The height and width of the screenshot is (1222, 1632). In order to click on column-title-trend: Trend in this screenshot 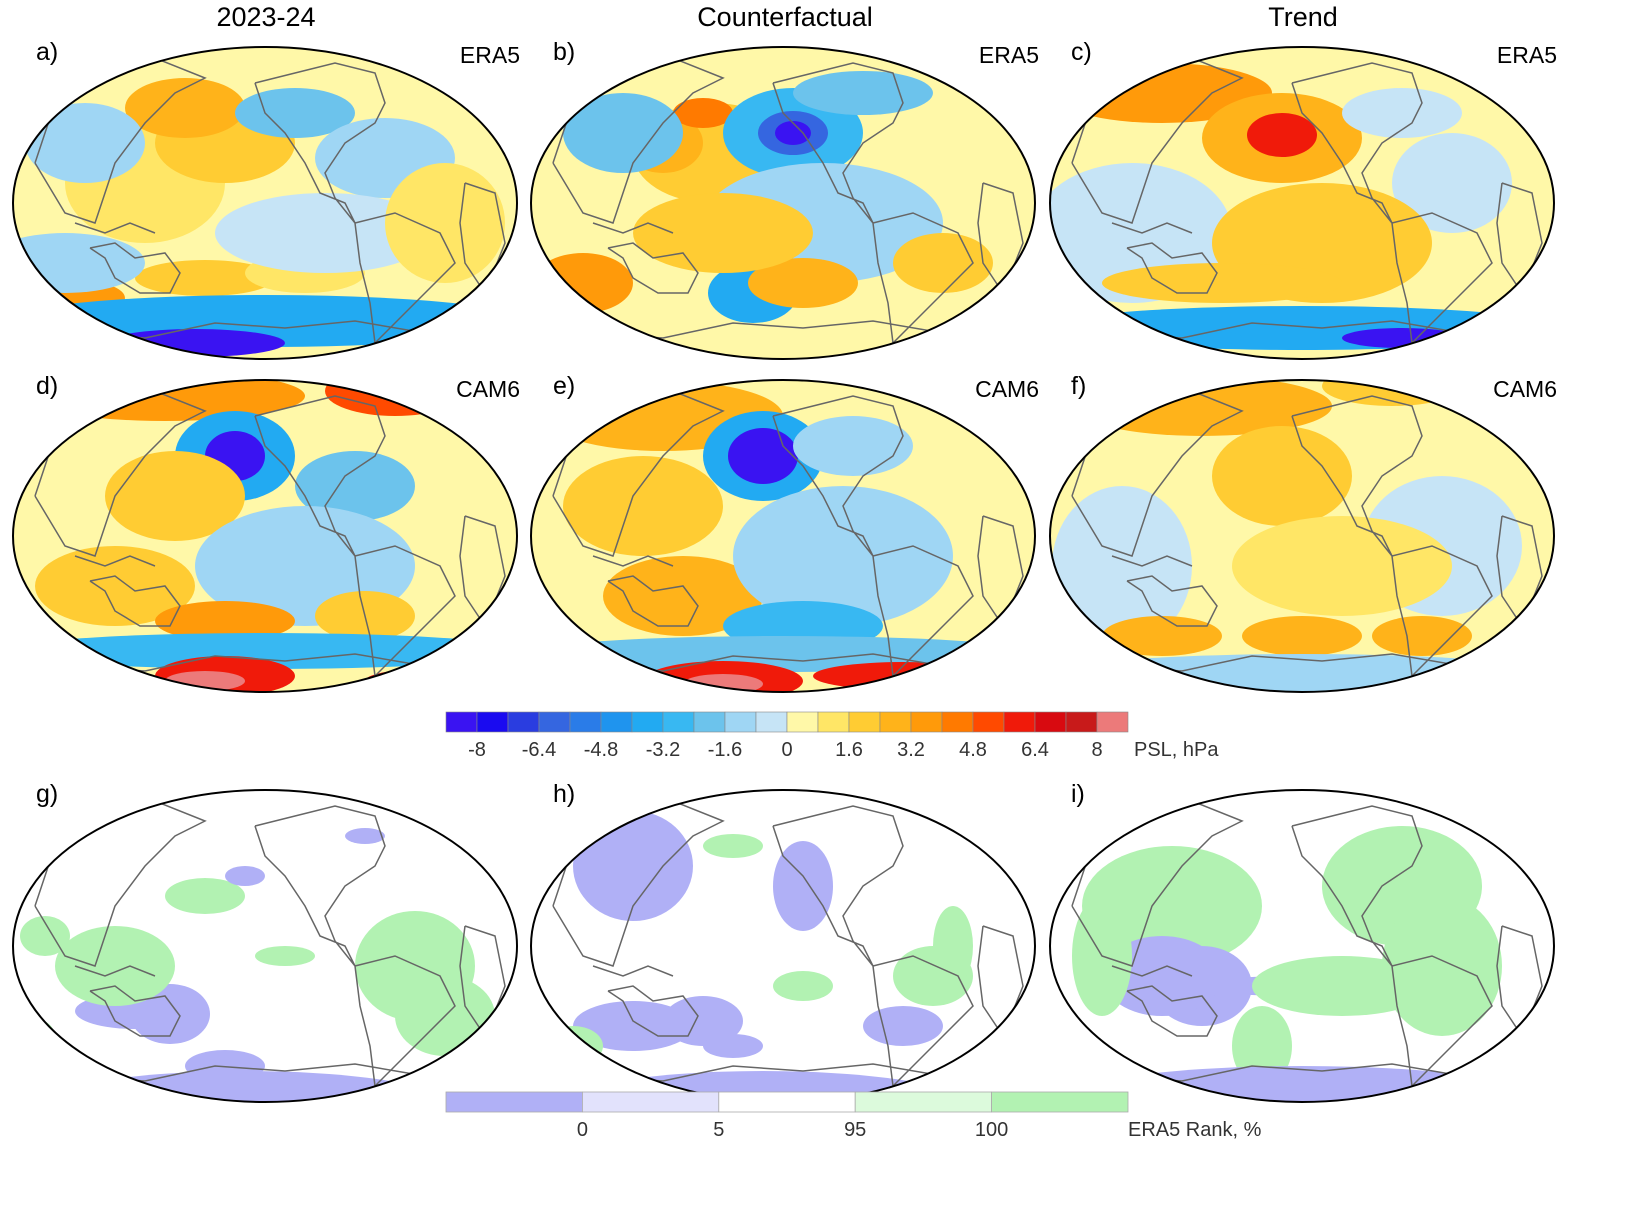, I will do `click(1303, 17)`.